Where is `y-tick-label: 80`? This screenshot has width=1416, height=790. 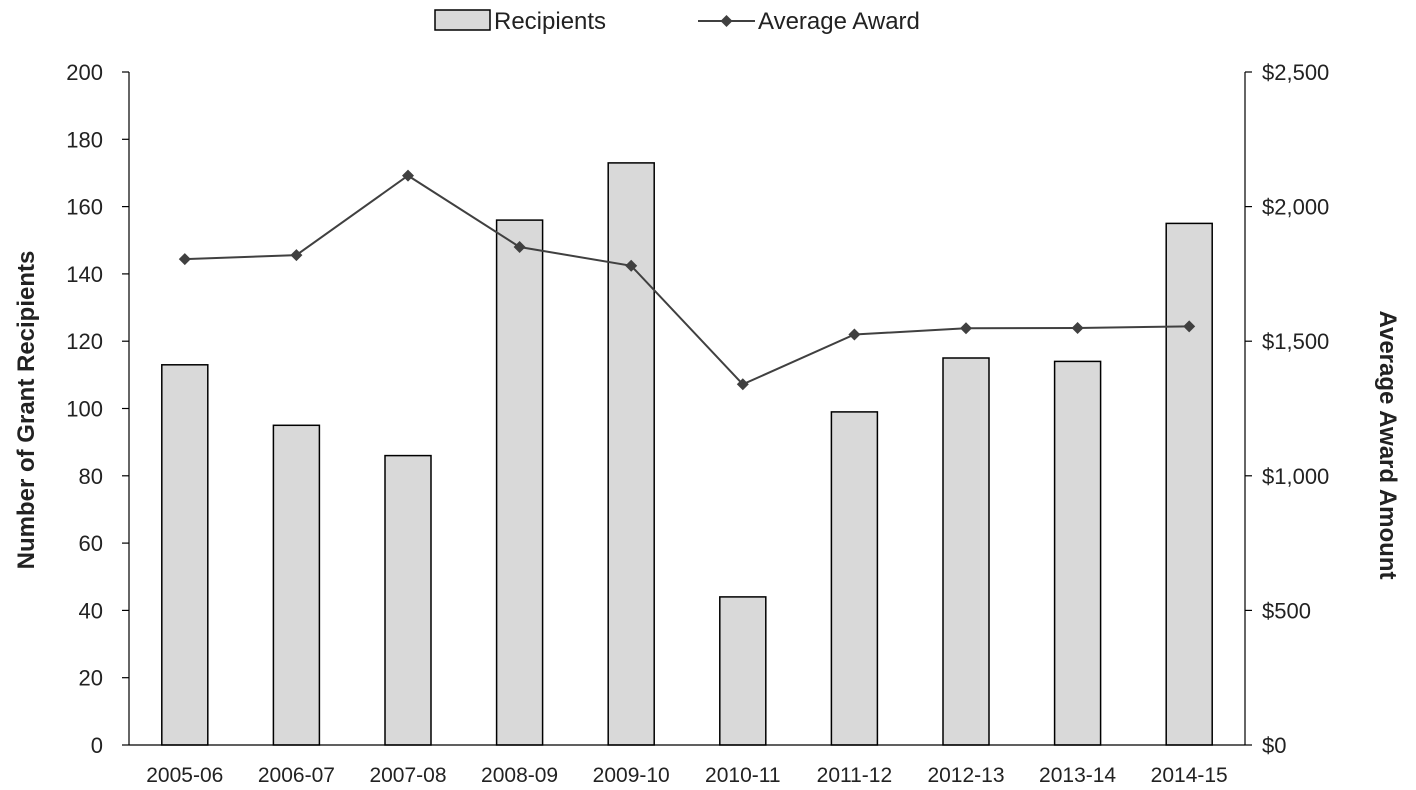
y-tick-label: 80 is located at coordinates (91, 476).